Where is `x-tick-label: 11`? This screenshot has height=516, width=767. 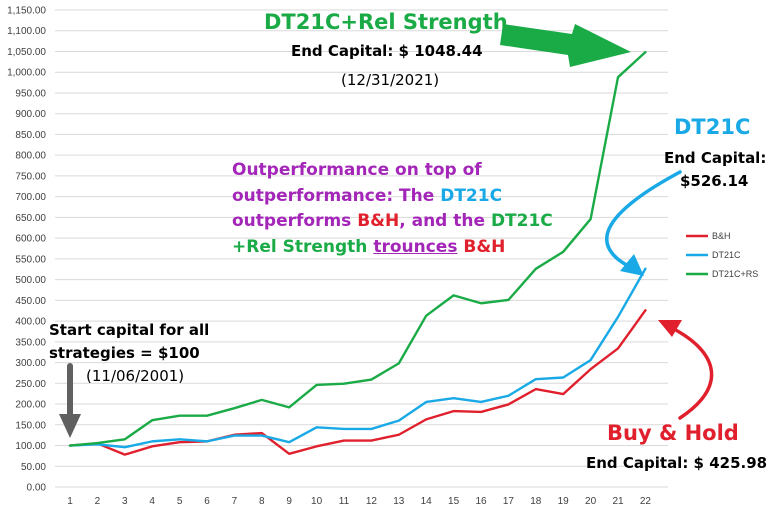 x-tick-label: 11 is located at coordinates (344, 501).